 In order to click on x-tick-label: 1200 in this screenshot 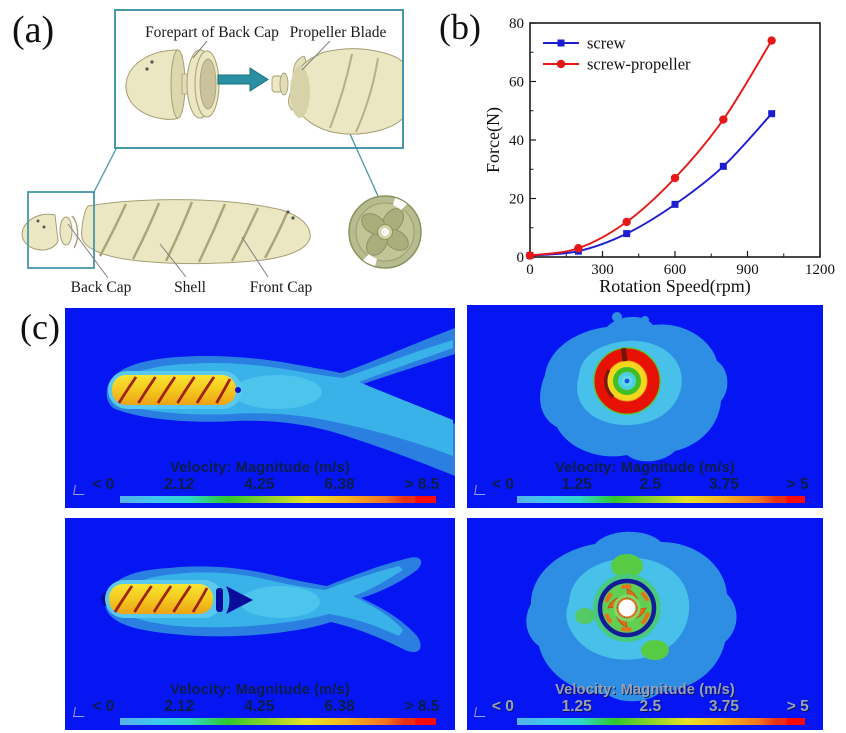, I will do `click(820, 270)`.